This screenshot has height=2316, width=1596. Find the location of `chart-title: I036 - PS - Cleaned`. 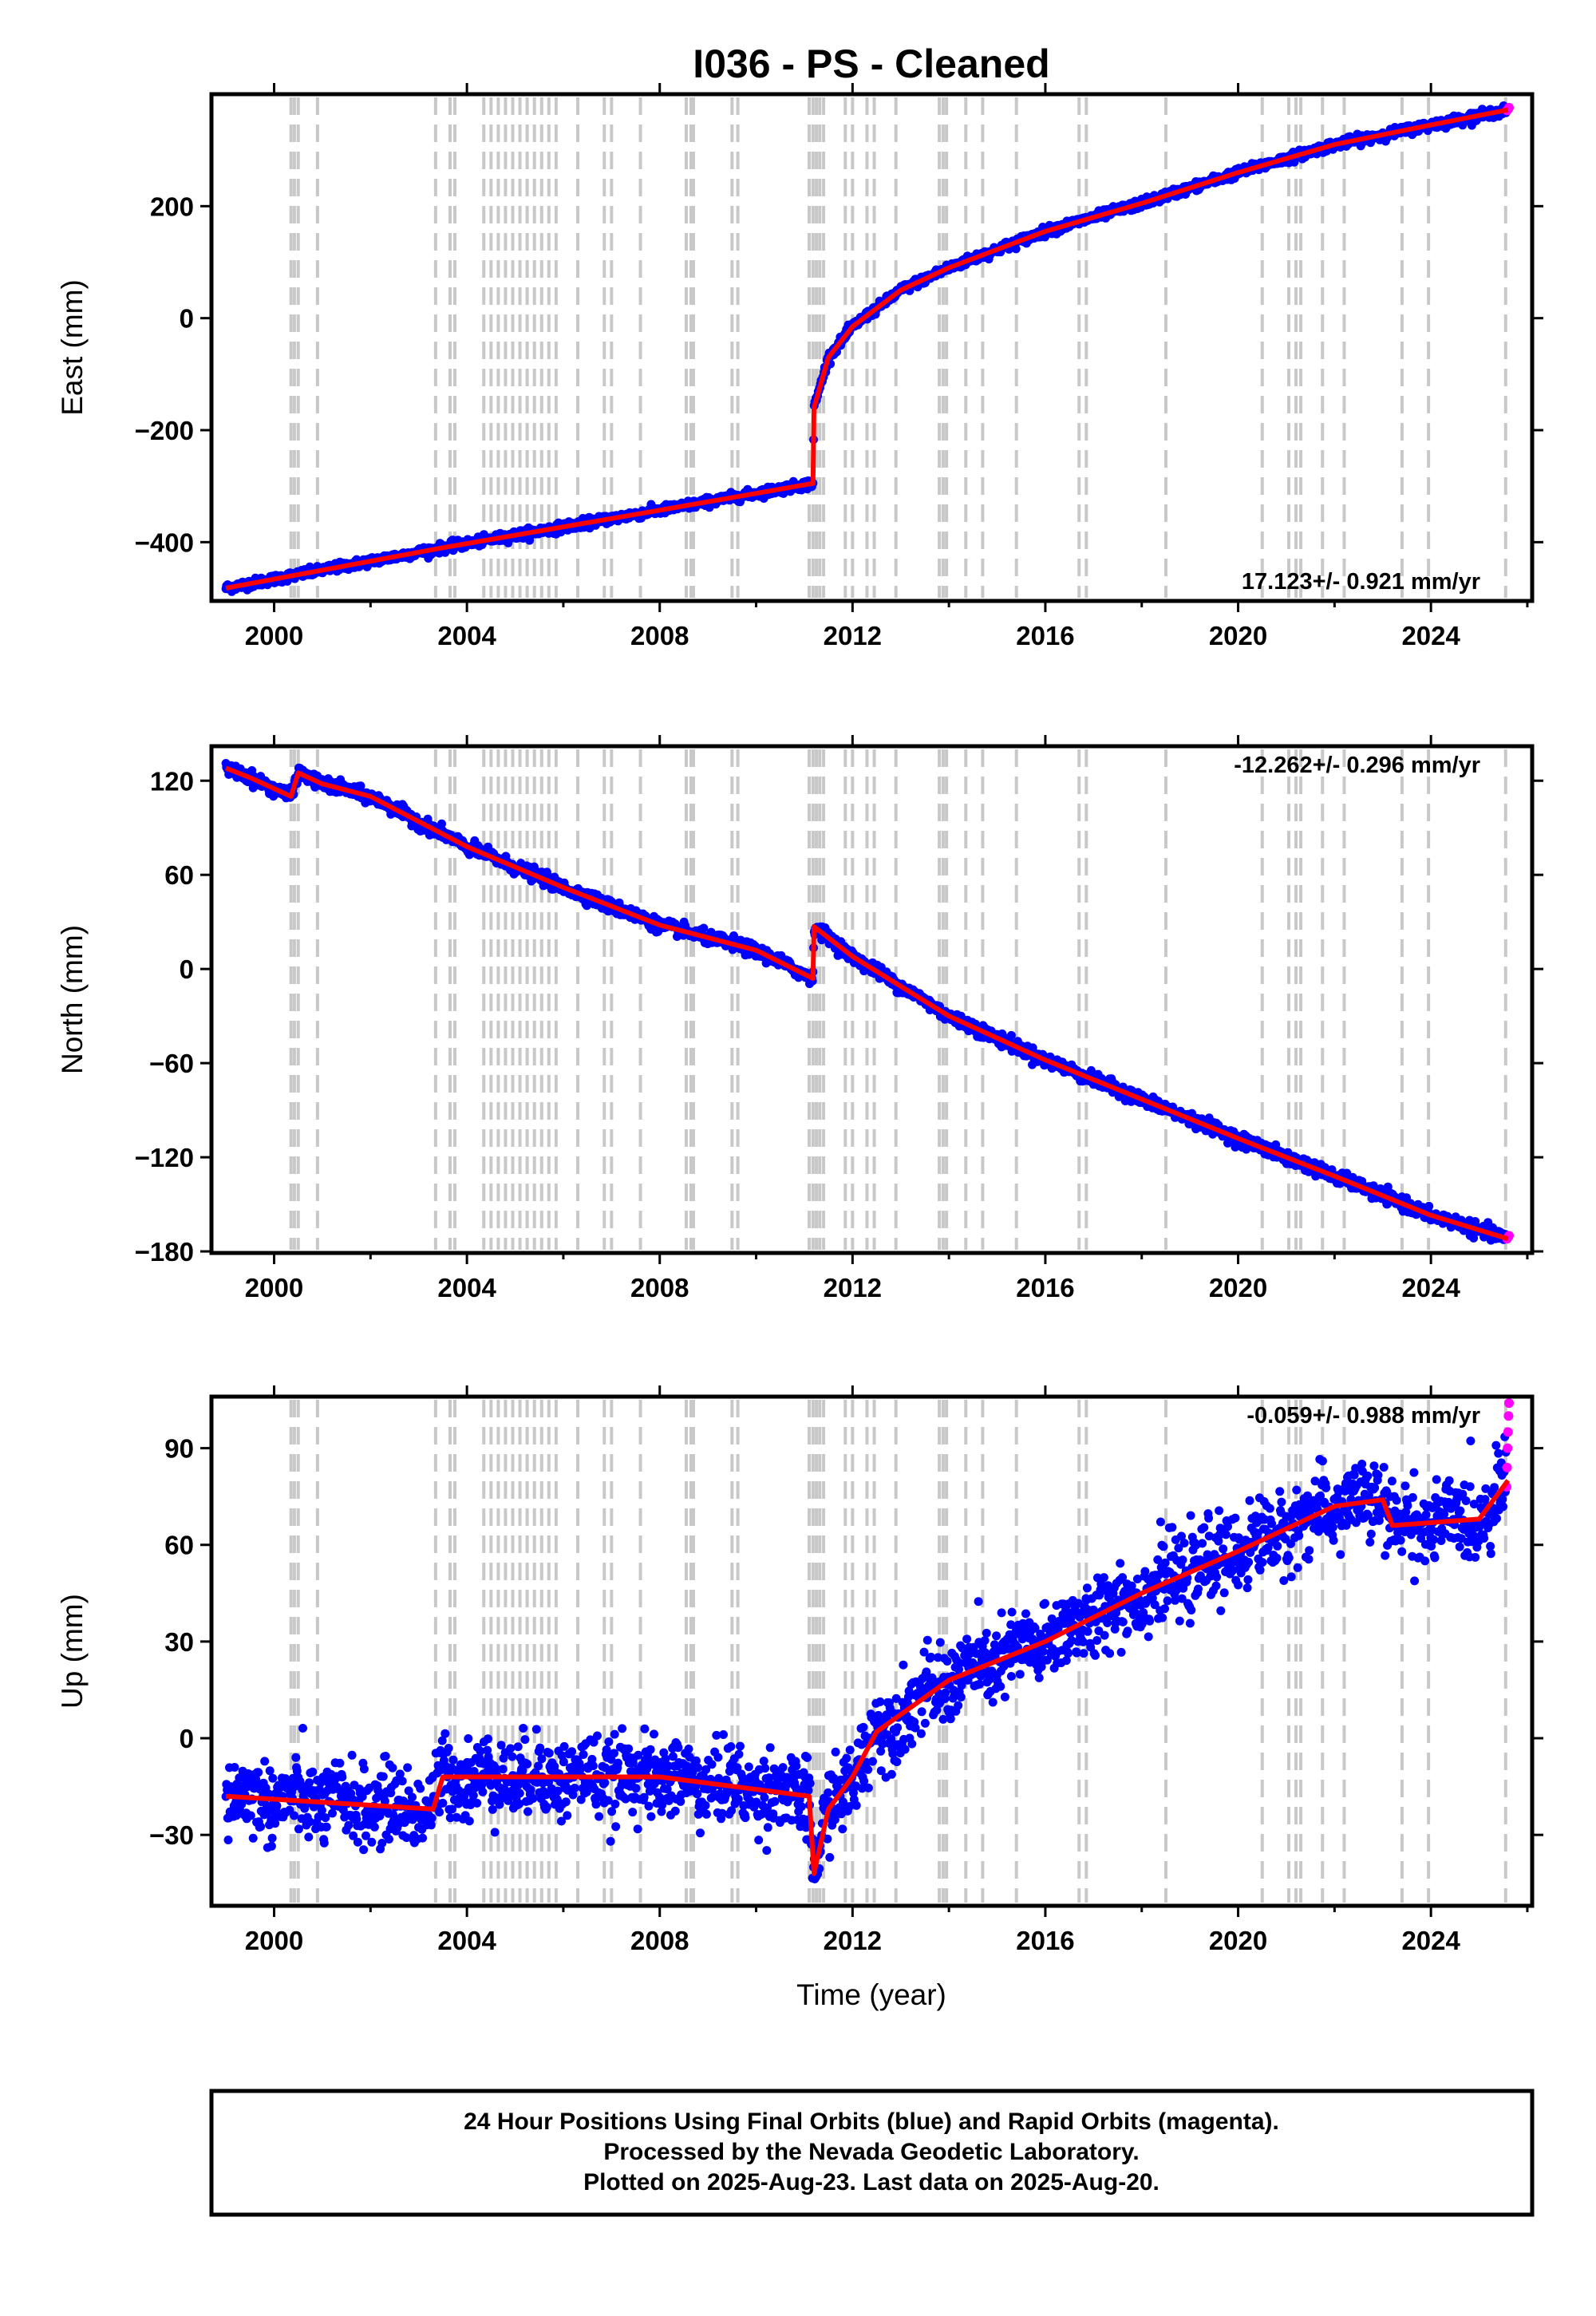

chart-title: I036 - PS - Cleaned is located at coordinates (871, 63).